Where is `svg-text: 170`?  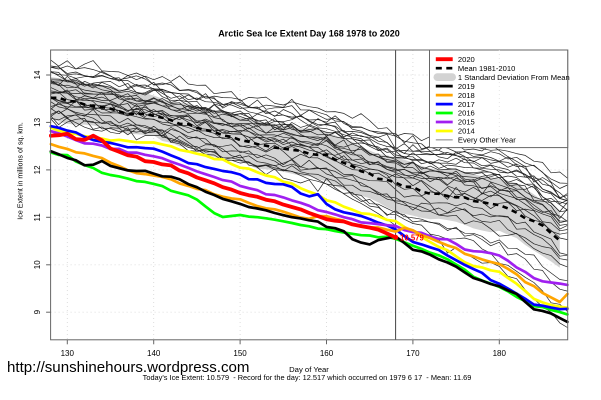 svg-text: 170 is located at coordinates (413, 353).